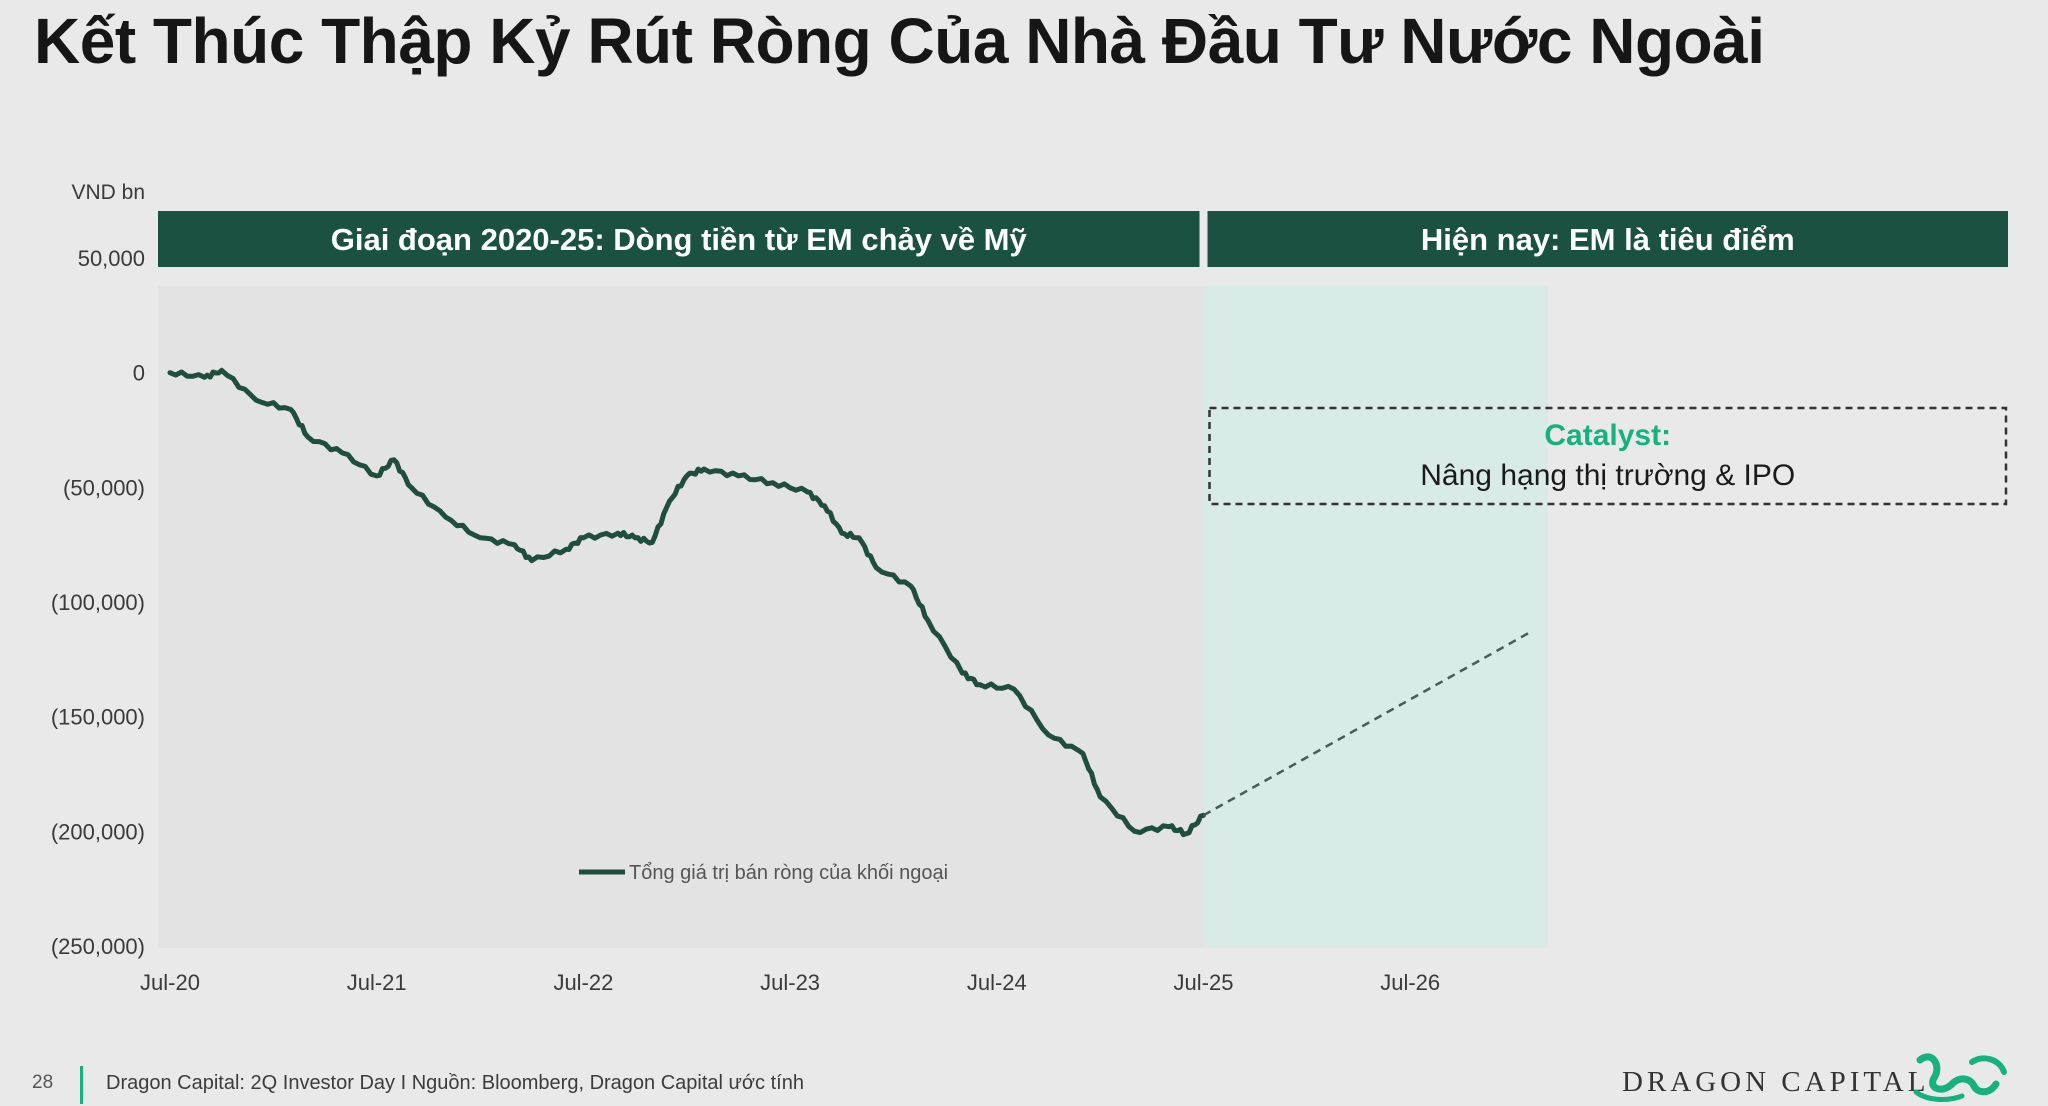 The image size is (2048, 1106). Describe the element at coordinates (43, 1082) in the screenshot. I see `page-number: 28` at that location.